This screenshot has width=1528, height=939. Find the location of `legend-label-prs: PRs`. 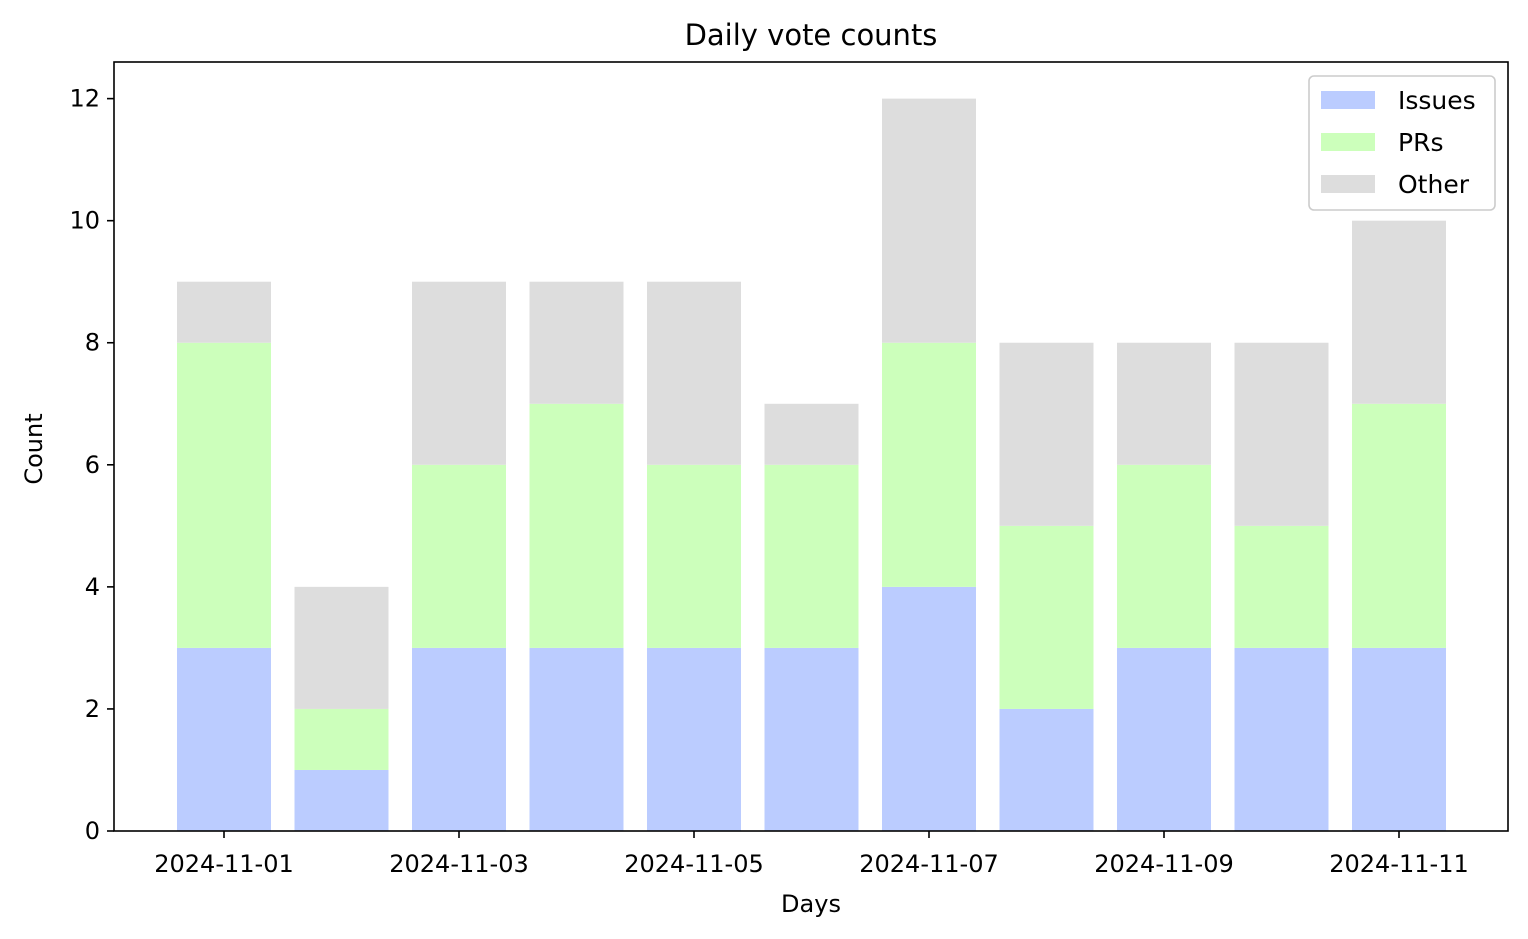

legend-label-prs: PRs is located at coordinates (1420, 142).